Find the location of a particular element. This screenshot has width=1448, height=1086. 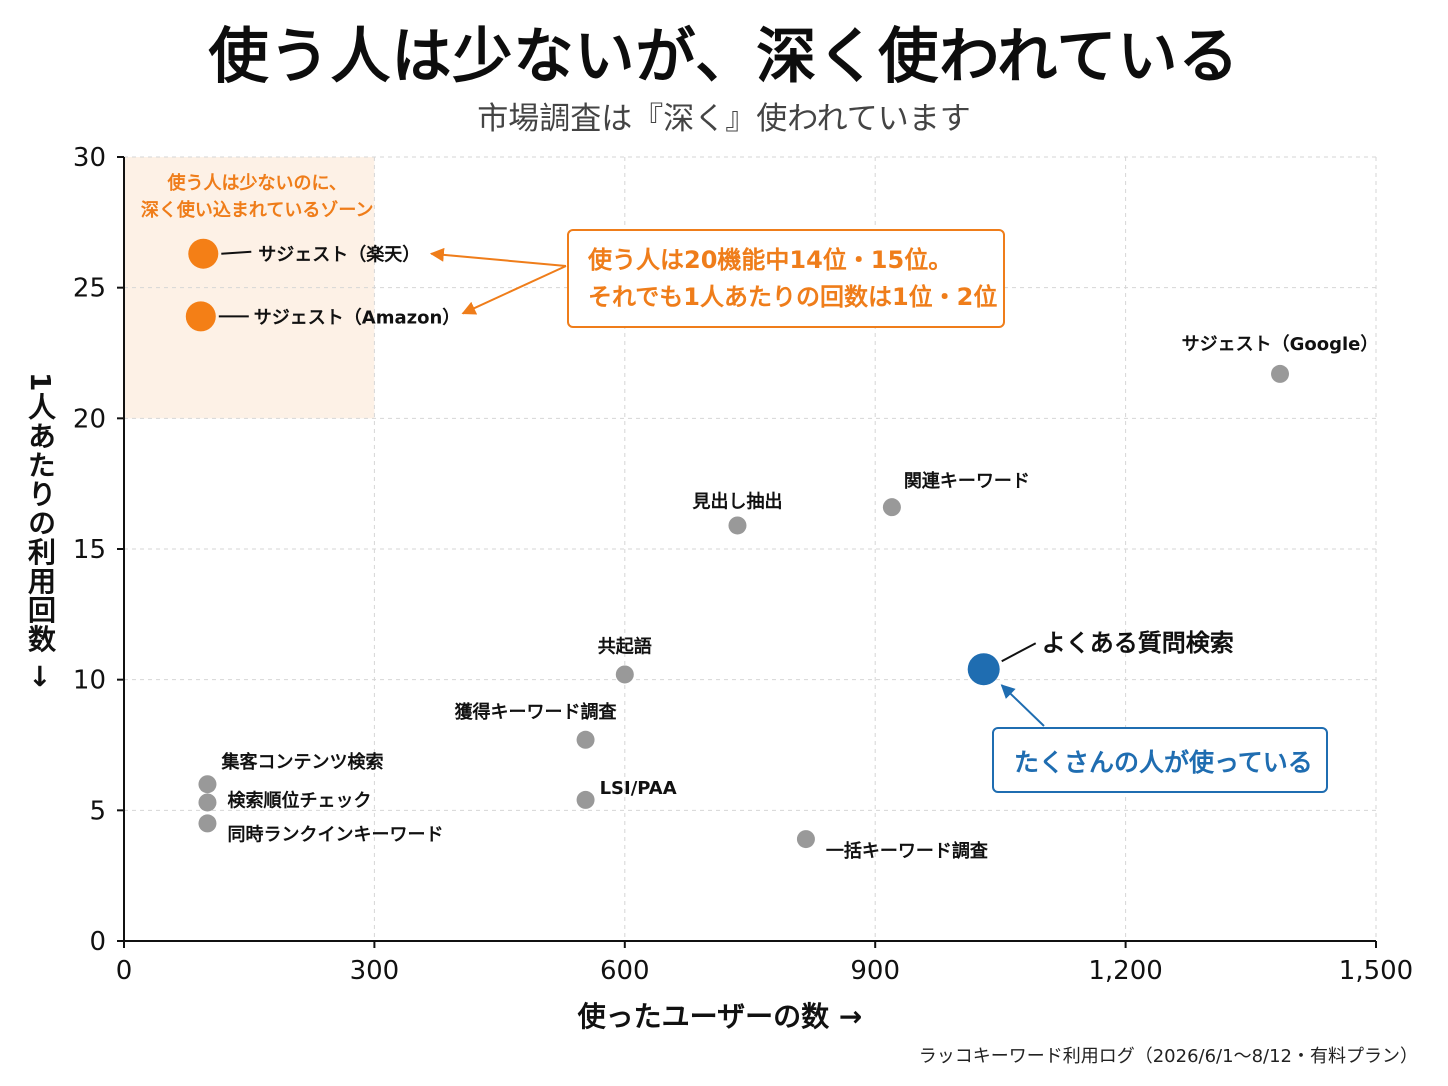

x-tick-label: 1,200 is located at coordinates (1125, 971).